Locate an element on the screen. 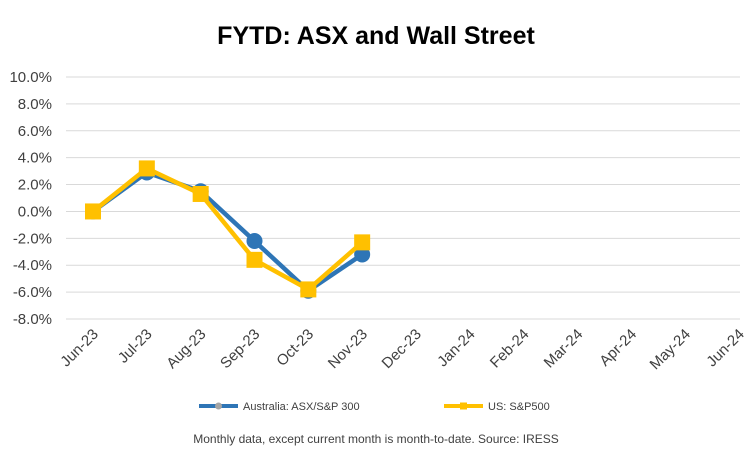  x-tick-label: Apr-24 is located at coordinates (618, 348).